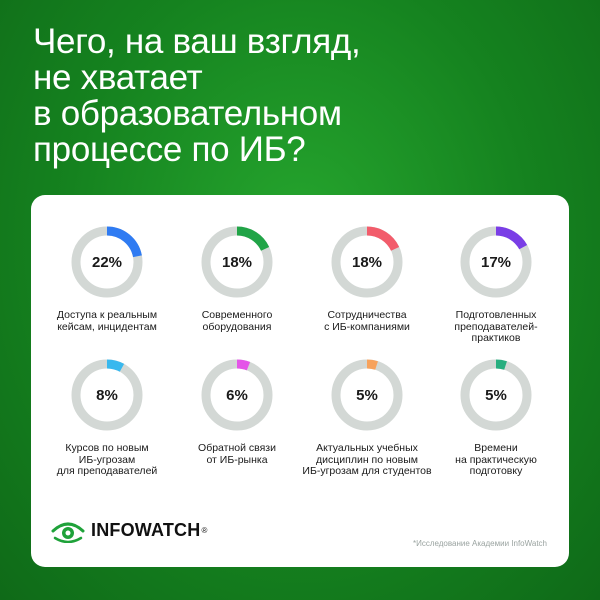  What do you see at coordinates (107, 321) in the screenshot?
I see `category-label: Доступа к реальным кейсам, инцидентам` at bounding box center [107, 321].